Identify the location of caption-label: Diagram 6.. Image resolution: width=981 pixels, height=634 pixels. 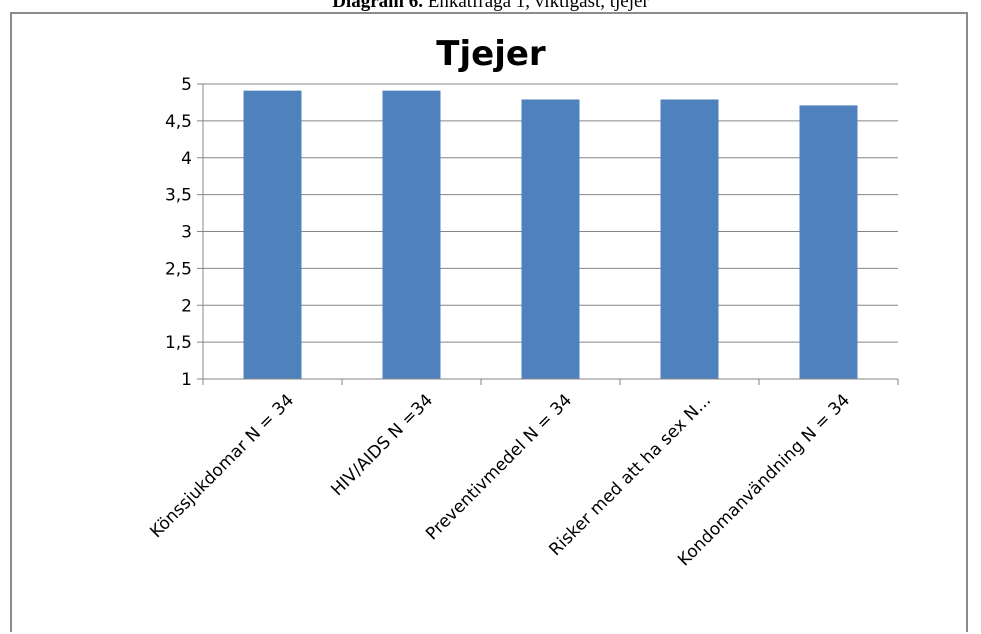
(377, 6).